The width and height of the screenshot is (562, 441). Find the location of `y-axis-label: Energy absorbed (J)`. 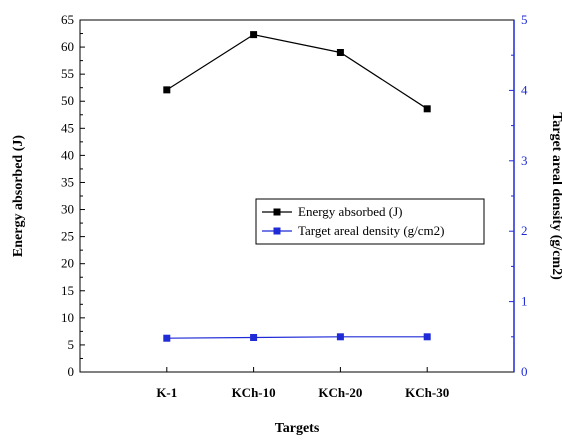

y-axis-label: Energy absorbed (J) is located at coordinates (18, 196).